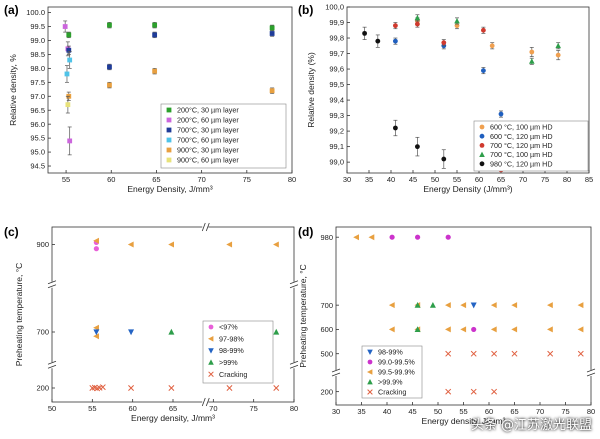 The image size is (600, 439). What do you see at coordinates (336, 100) in the screenshot?
I see `y-tick-label: 99,4` at bounding box center [336, 100].